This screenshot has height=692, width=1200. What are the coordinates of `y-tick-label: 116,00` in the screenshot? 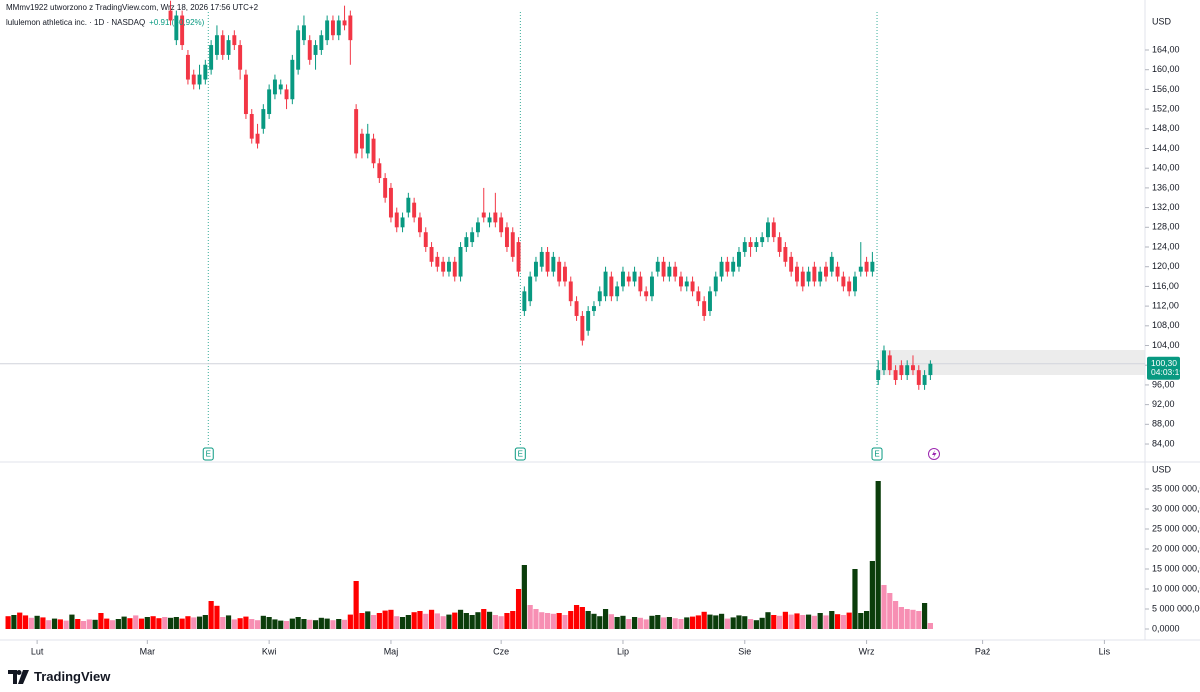 It's located at (1165, 286).